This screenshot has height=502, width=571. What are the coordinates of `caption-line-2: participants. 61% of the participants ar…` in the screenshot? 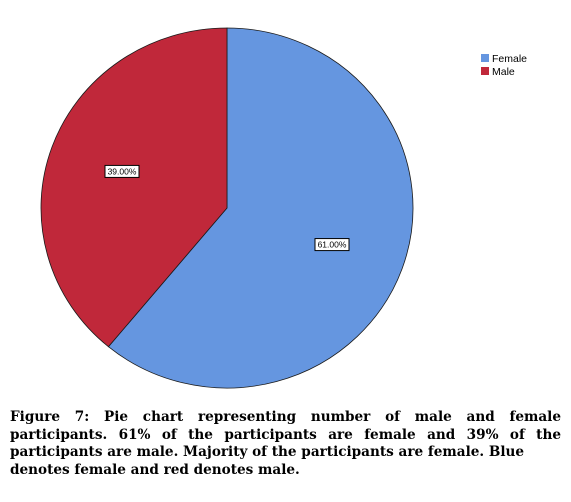 It's located at (285, 434).